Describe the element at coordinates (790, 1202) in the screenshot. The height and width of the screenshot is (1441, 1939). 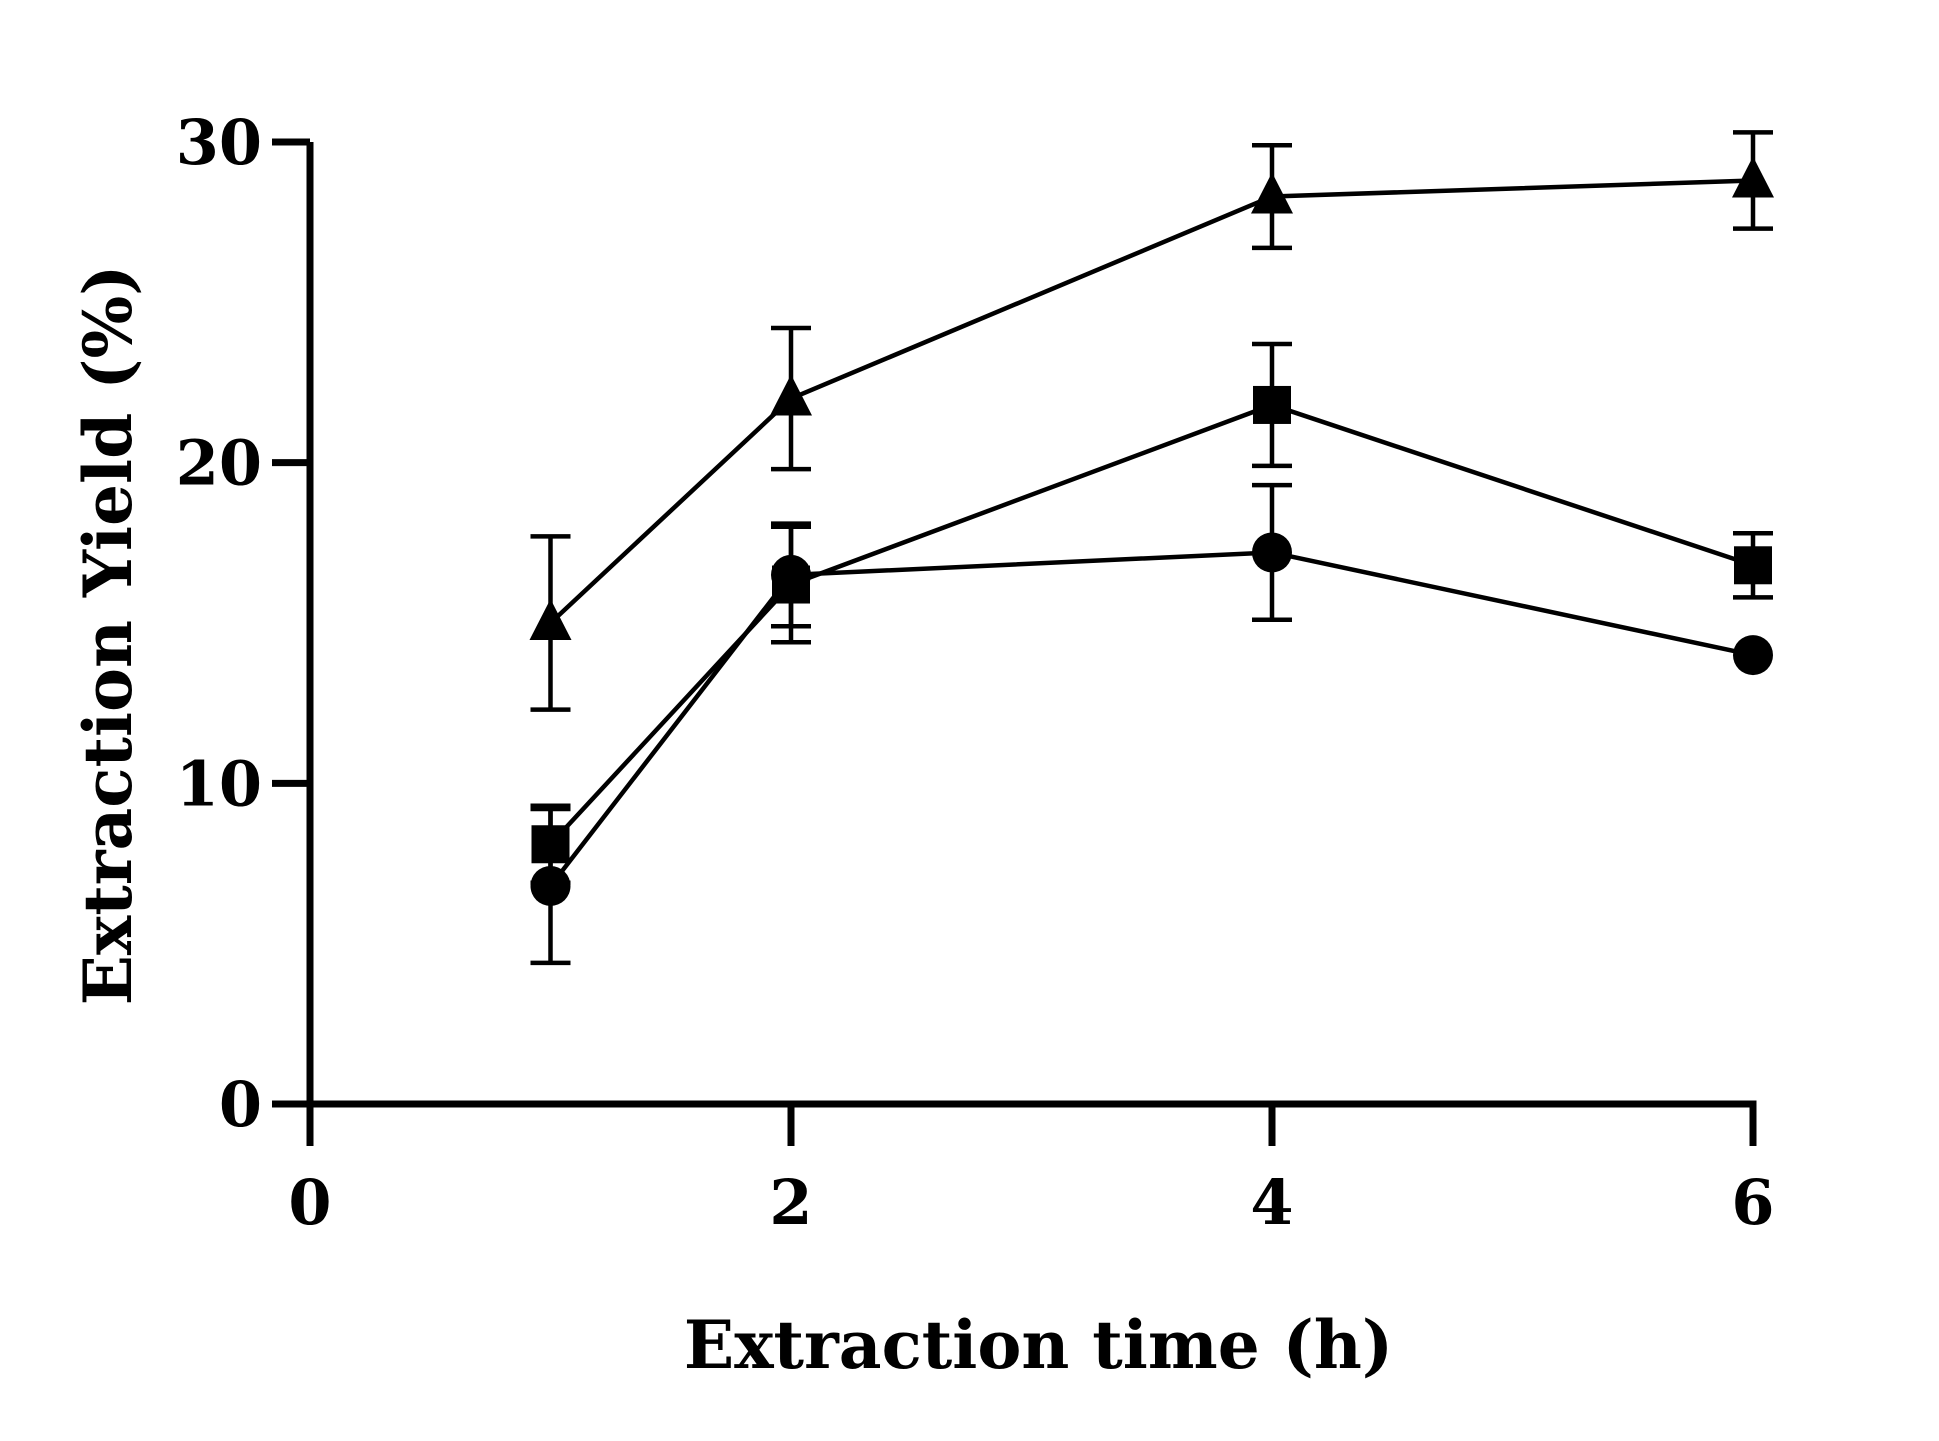
I see `x-tick-label-2: 2` at that location.